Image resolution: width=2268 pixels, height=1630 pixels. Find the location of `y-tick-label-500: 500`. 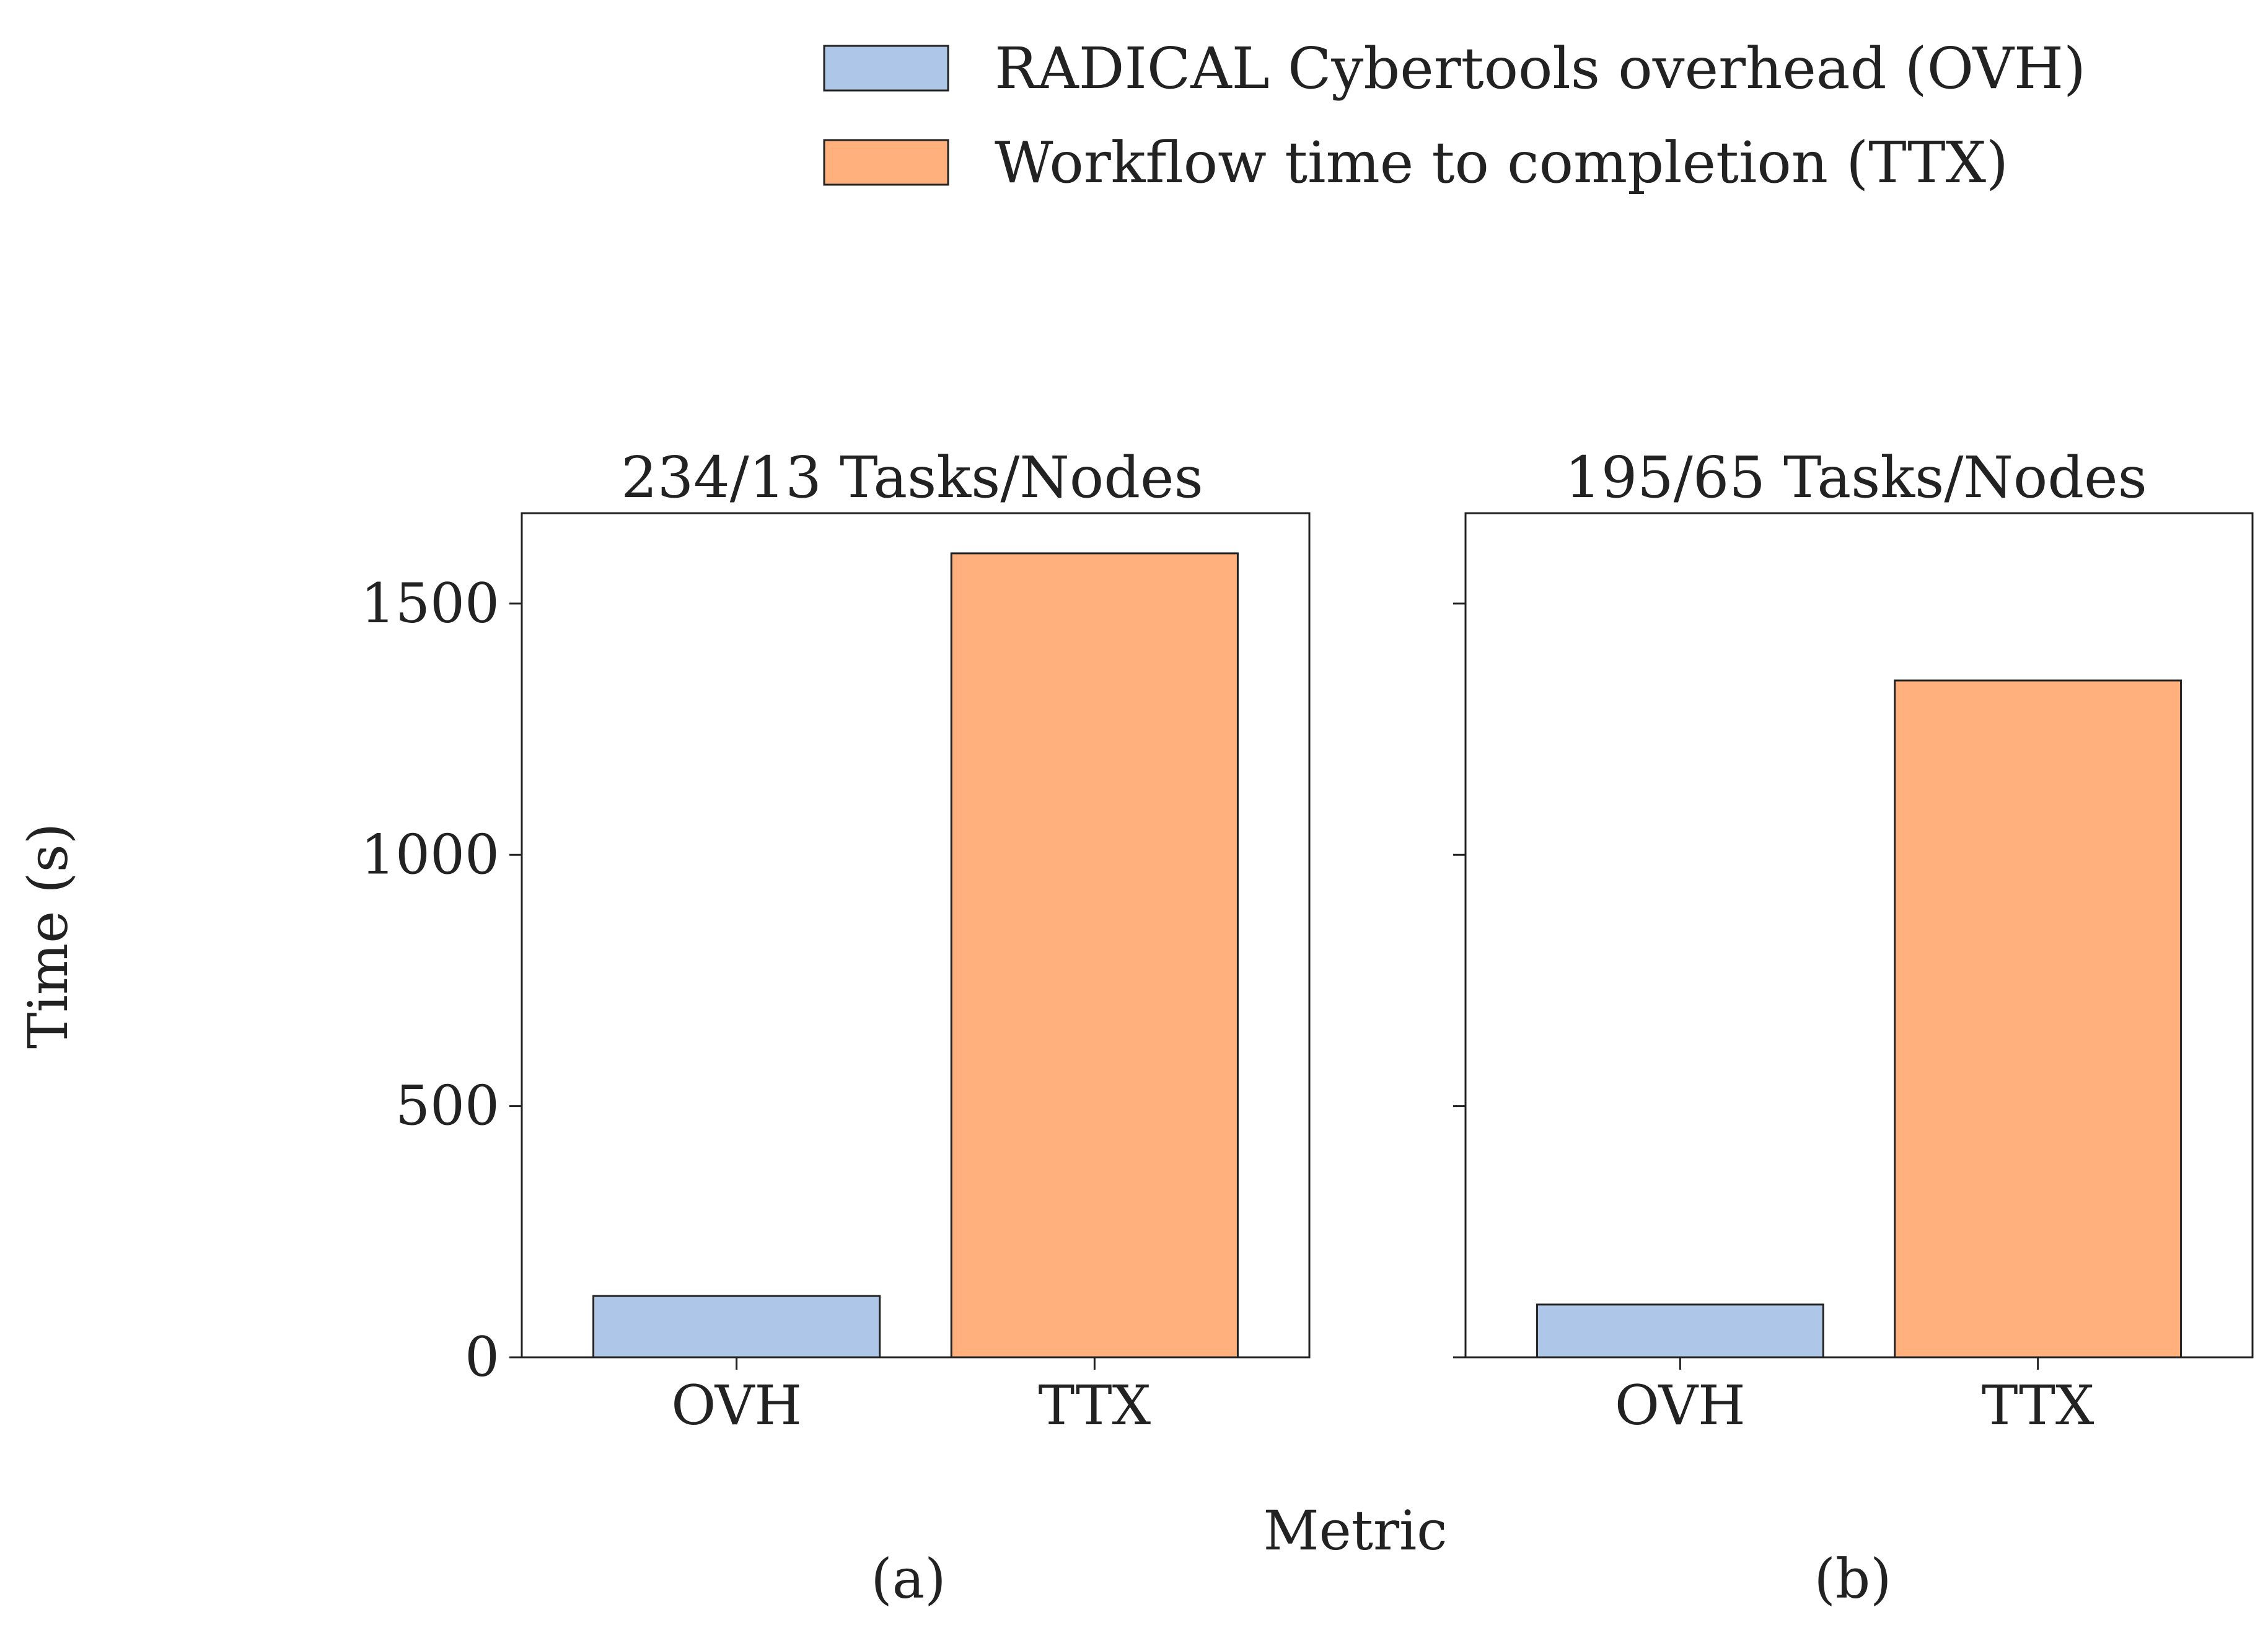

y-tick-label-500: 500 is located at coordinates (447, 1106).